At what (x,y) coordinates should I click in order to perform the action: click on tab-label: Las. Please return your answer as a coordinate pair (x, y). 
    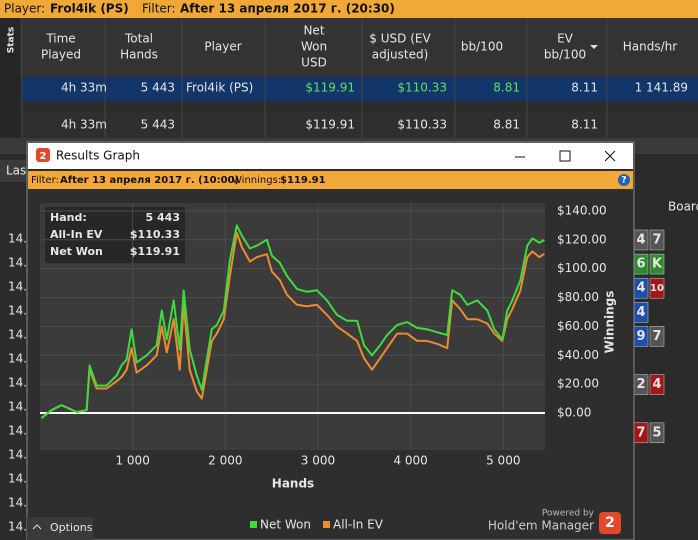
    Looking at the image, I should click on (16, 171).